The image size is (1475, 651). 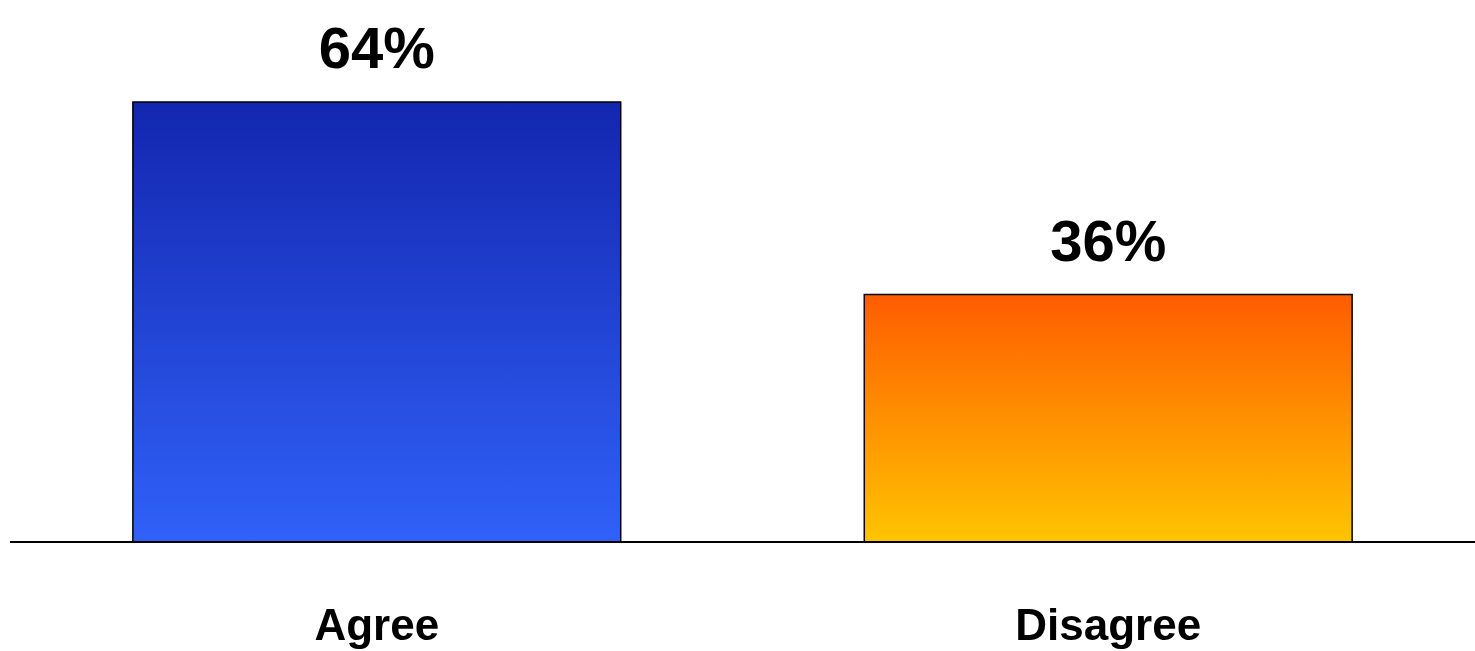 I want to click on x-tick-label: Disagree, so click(x=1108, y=624).